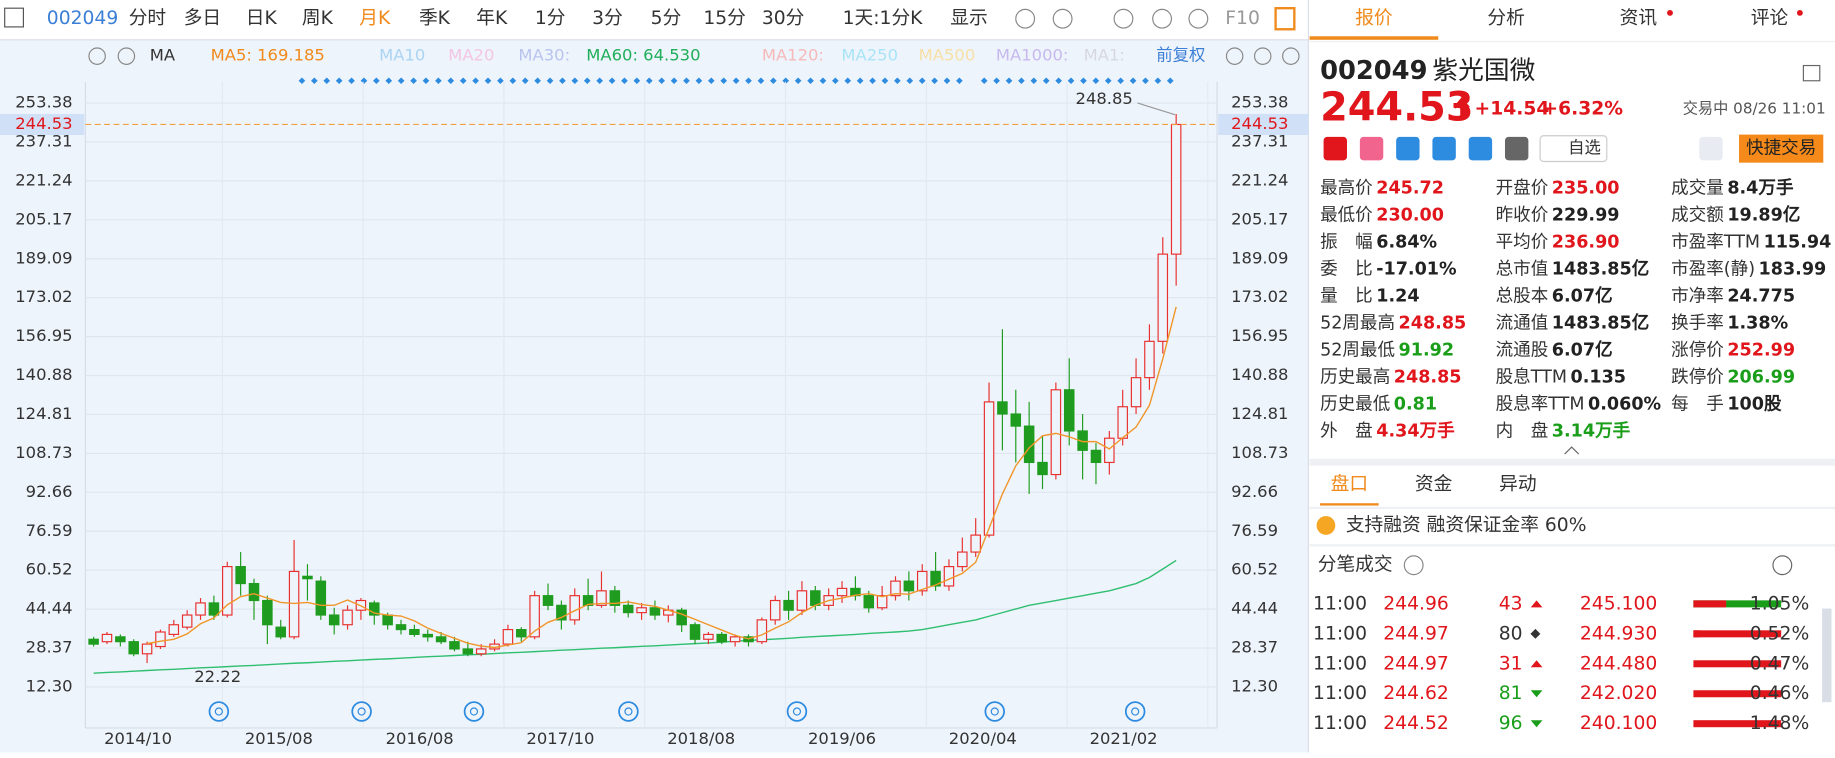 This screenshot has height=758, width=1835. What do you see at coordinates (1259, 452) in the screenshot?
I see `y-tick-label: 108.73` at bounding box center [1259, 452].